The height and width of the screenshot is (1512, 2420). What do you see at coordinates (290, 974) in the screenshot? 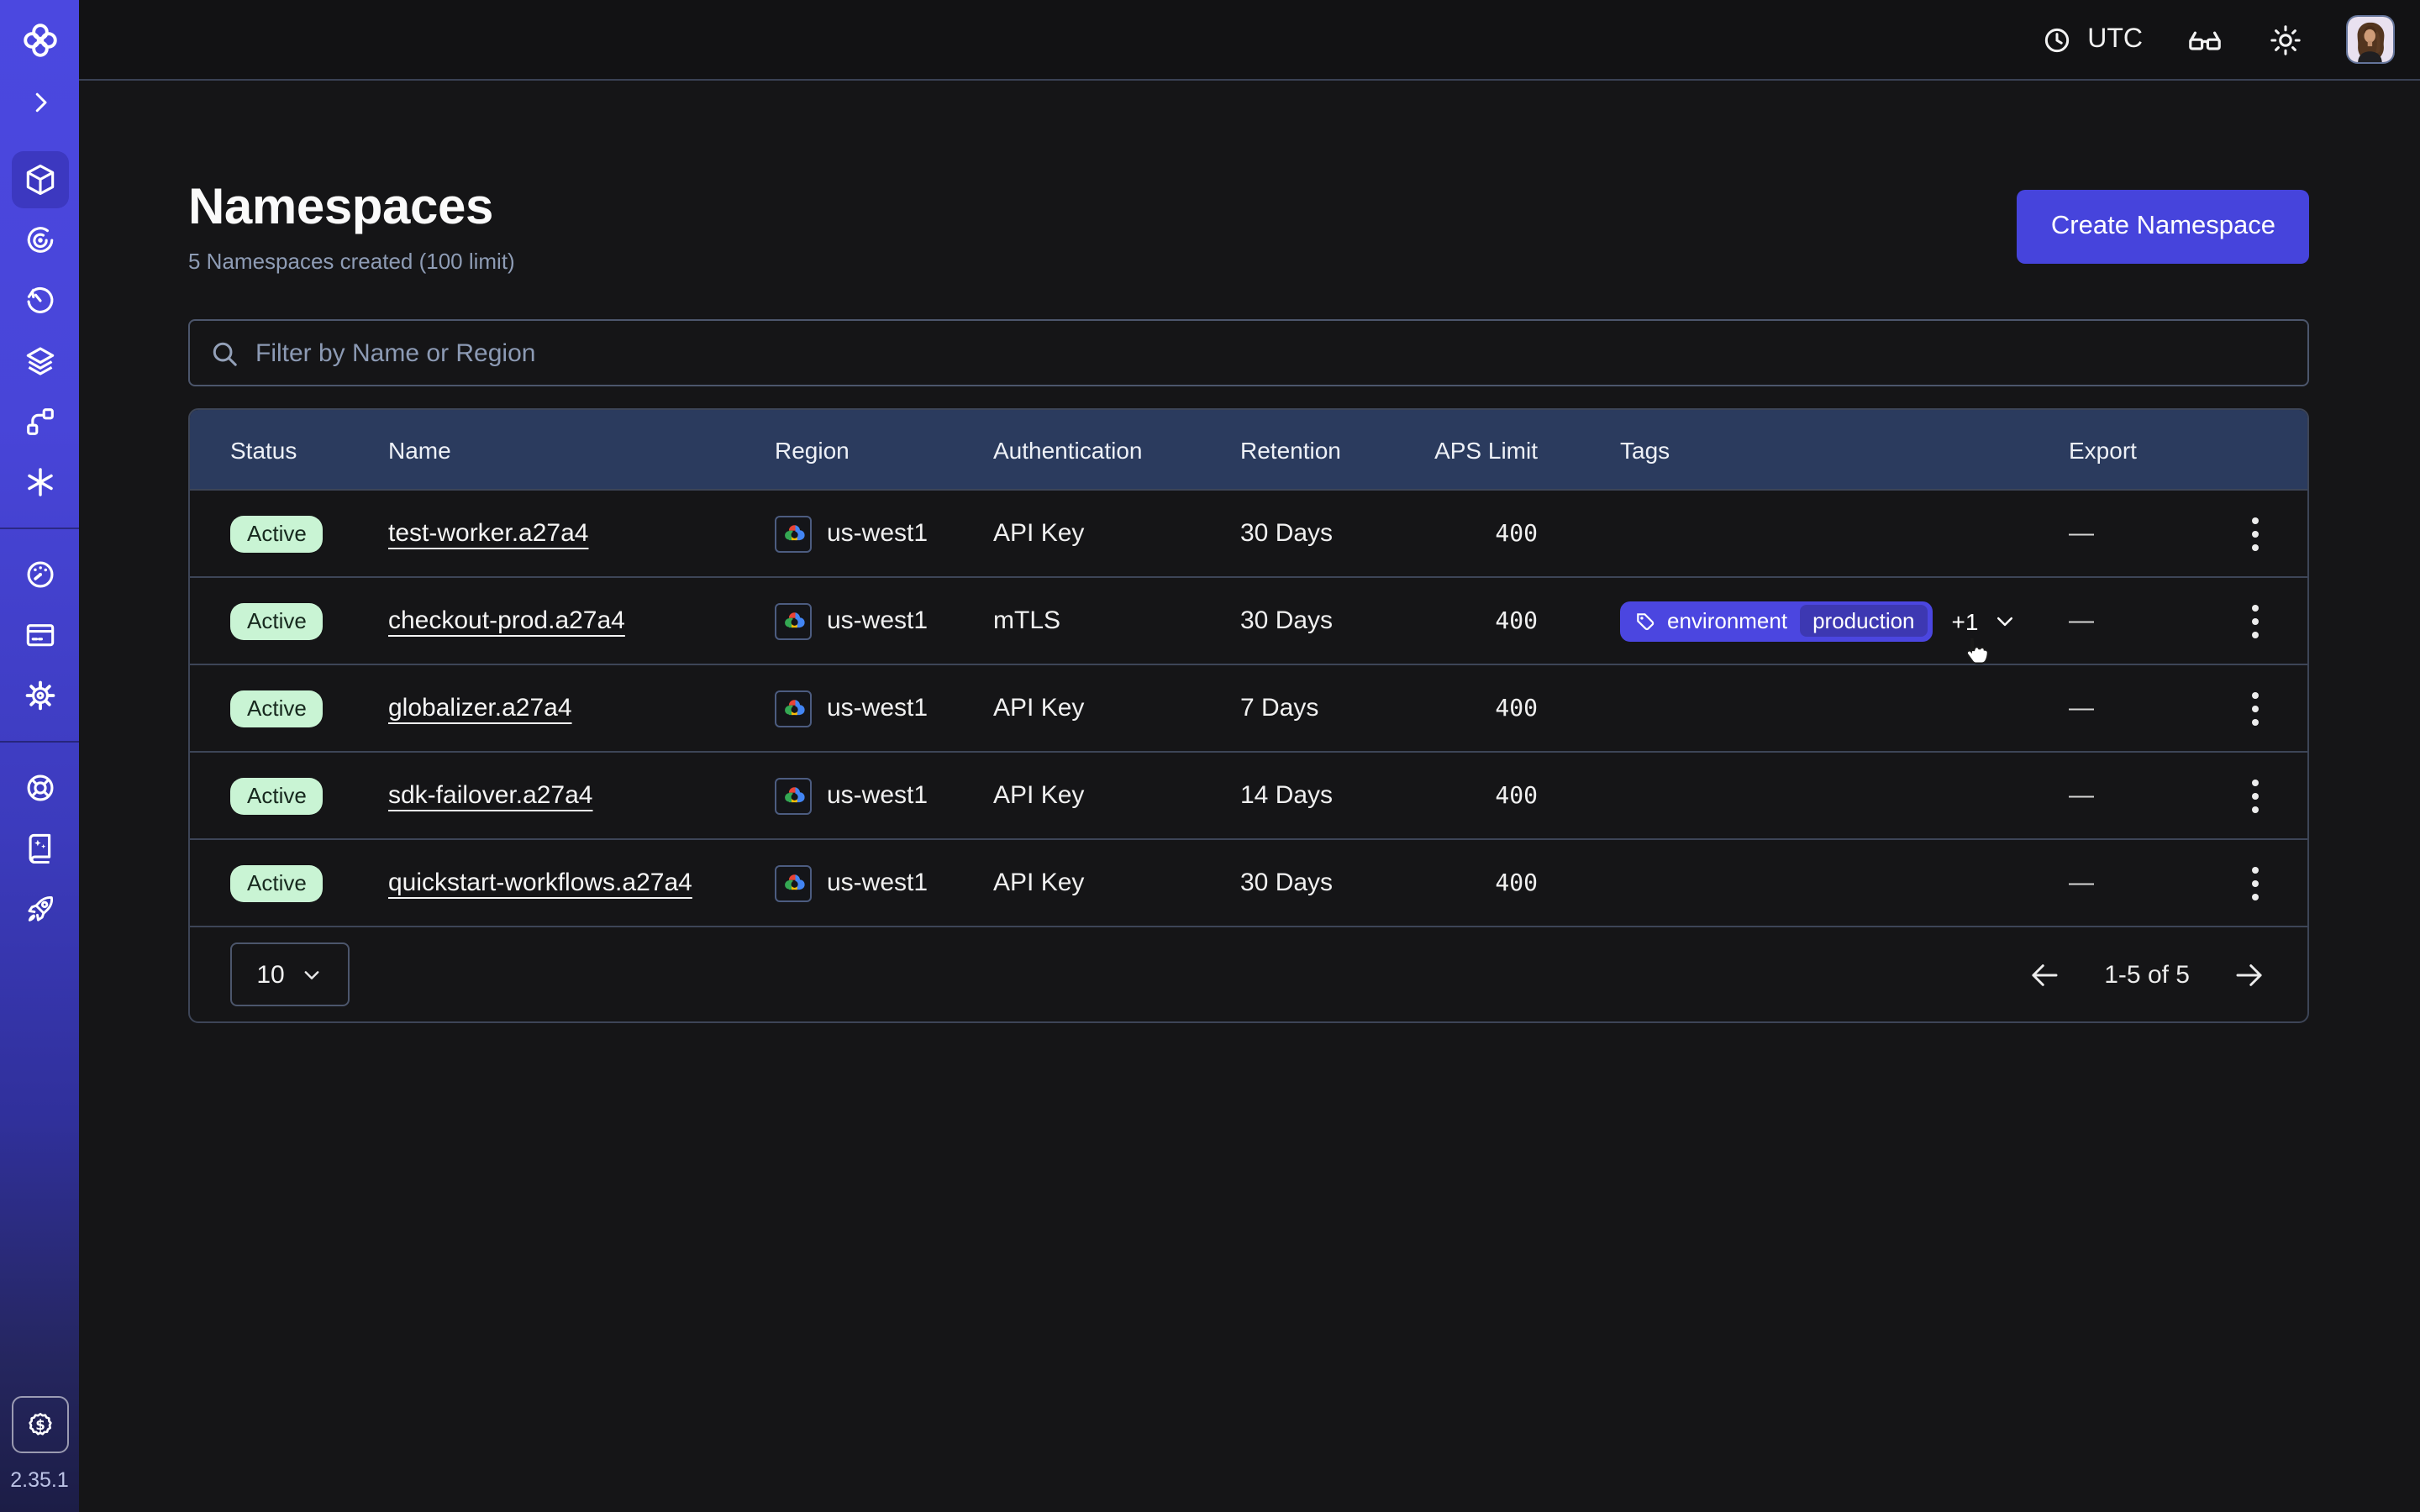
I see `page-size-select: 10` at bounding box center [290, 974].